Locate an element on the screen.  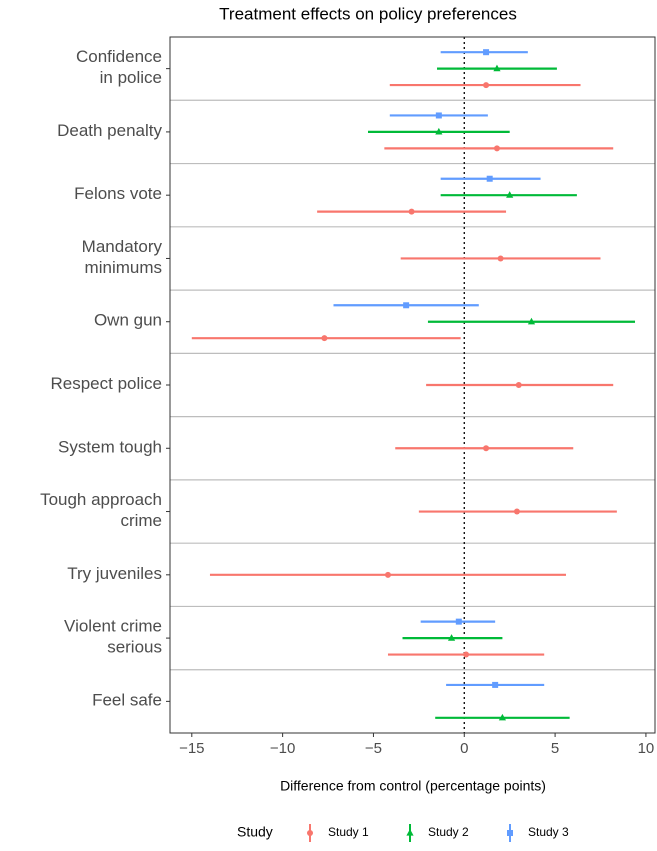
y-tick-label: Violent crime serious is located at coordinates (113, 637).